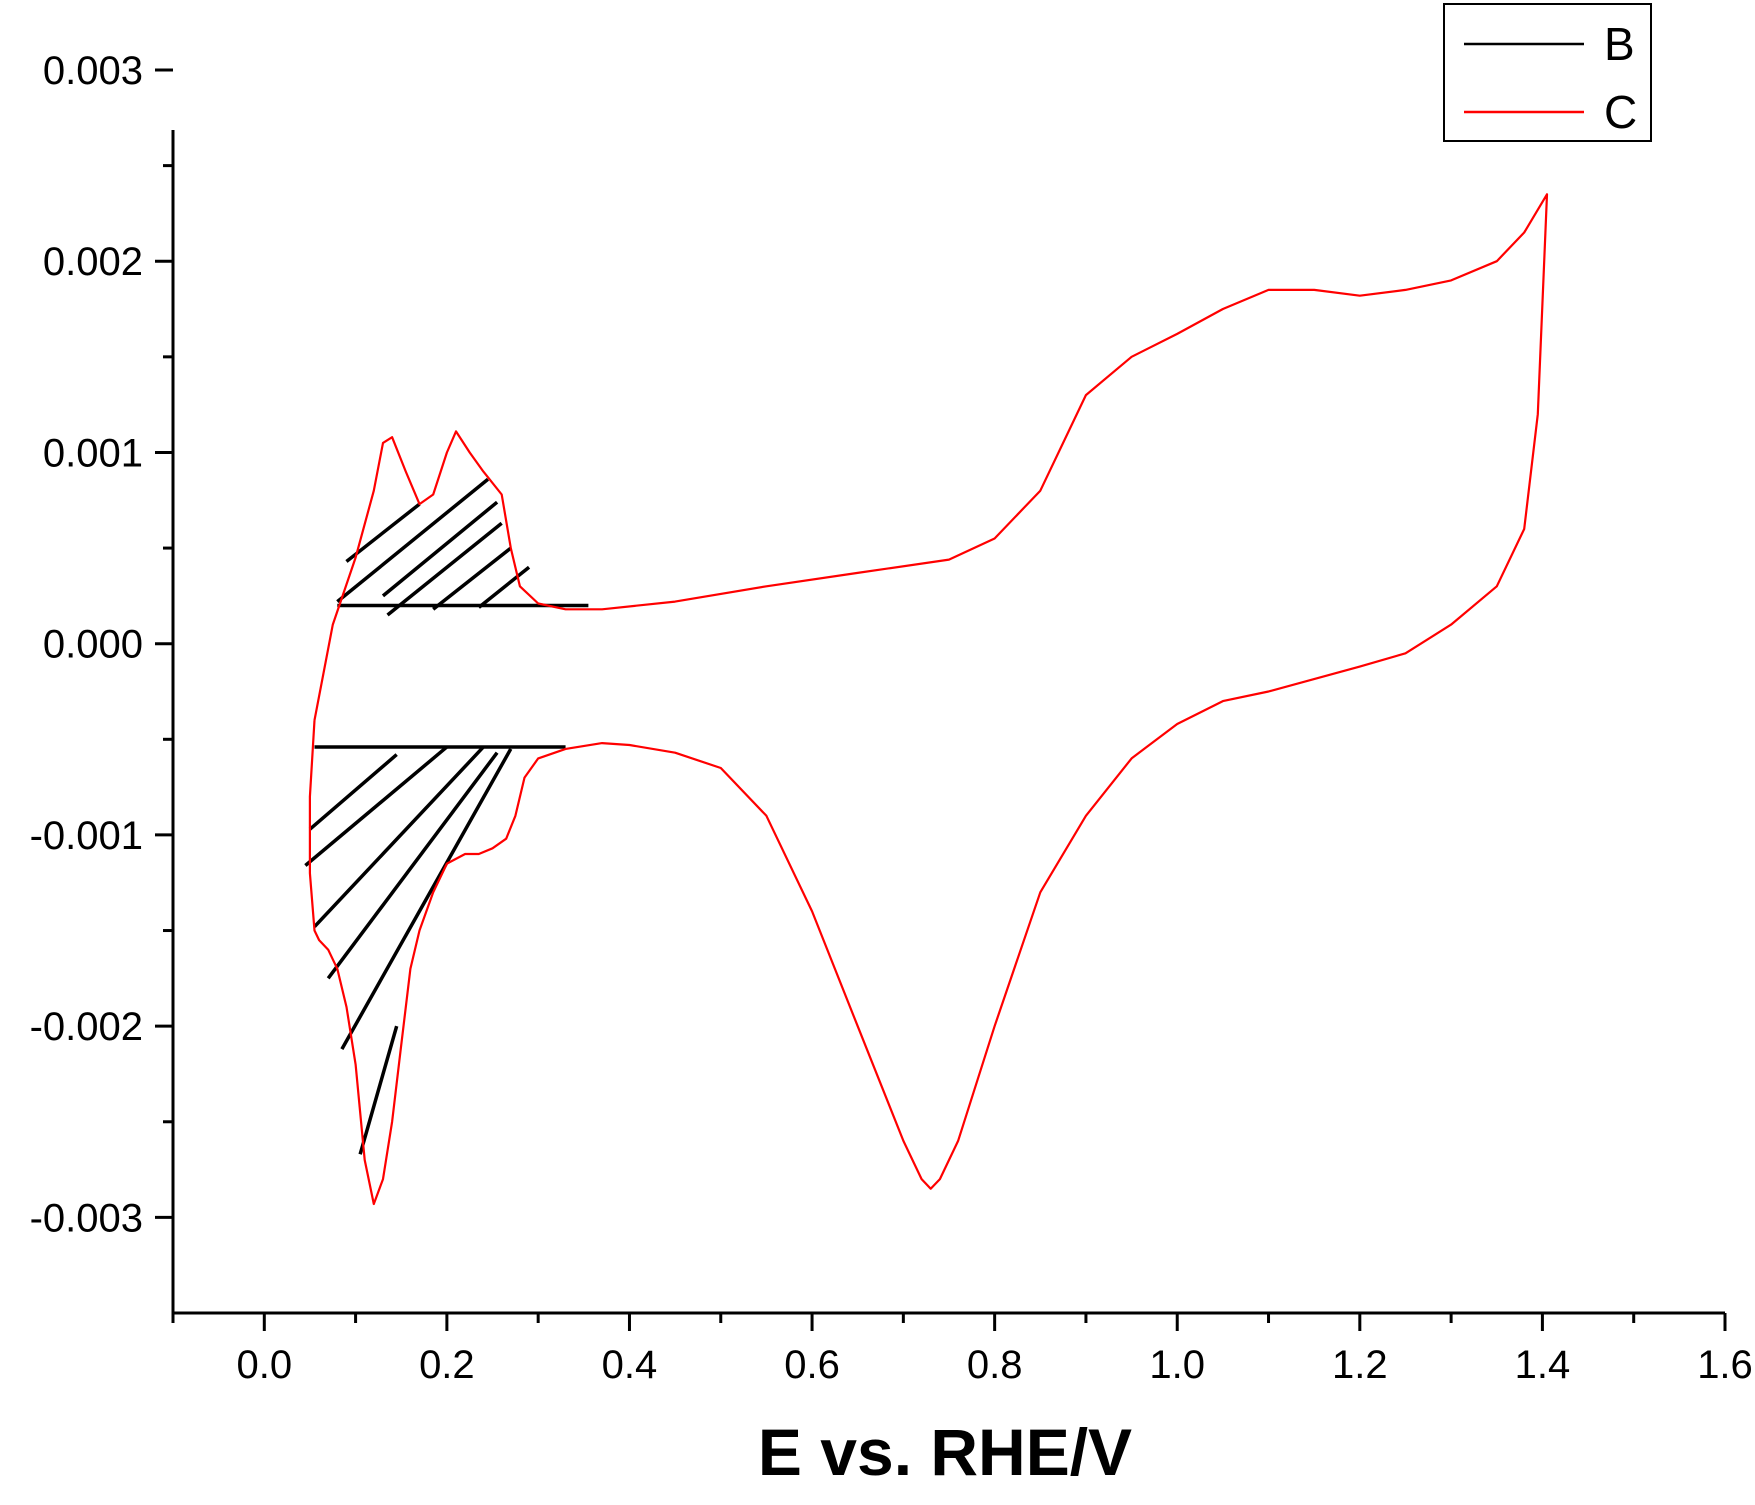 This screenshot has width=1755, height=1505. What do you see at coordinates (93, 262) in the screenshot?
I see `y-tick-label: 0.002` at bounding box center [93, 262].